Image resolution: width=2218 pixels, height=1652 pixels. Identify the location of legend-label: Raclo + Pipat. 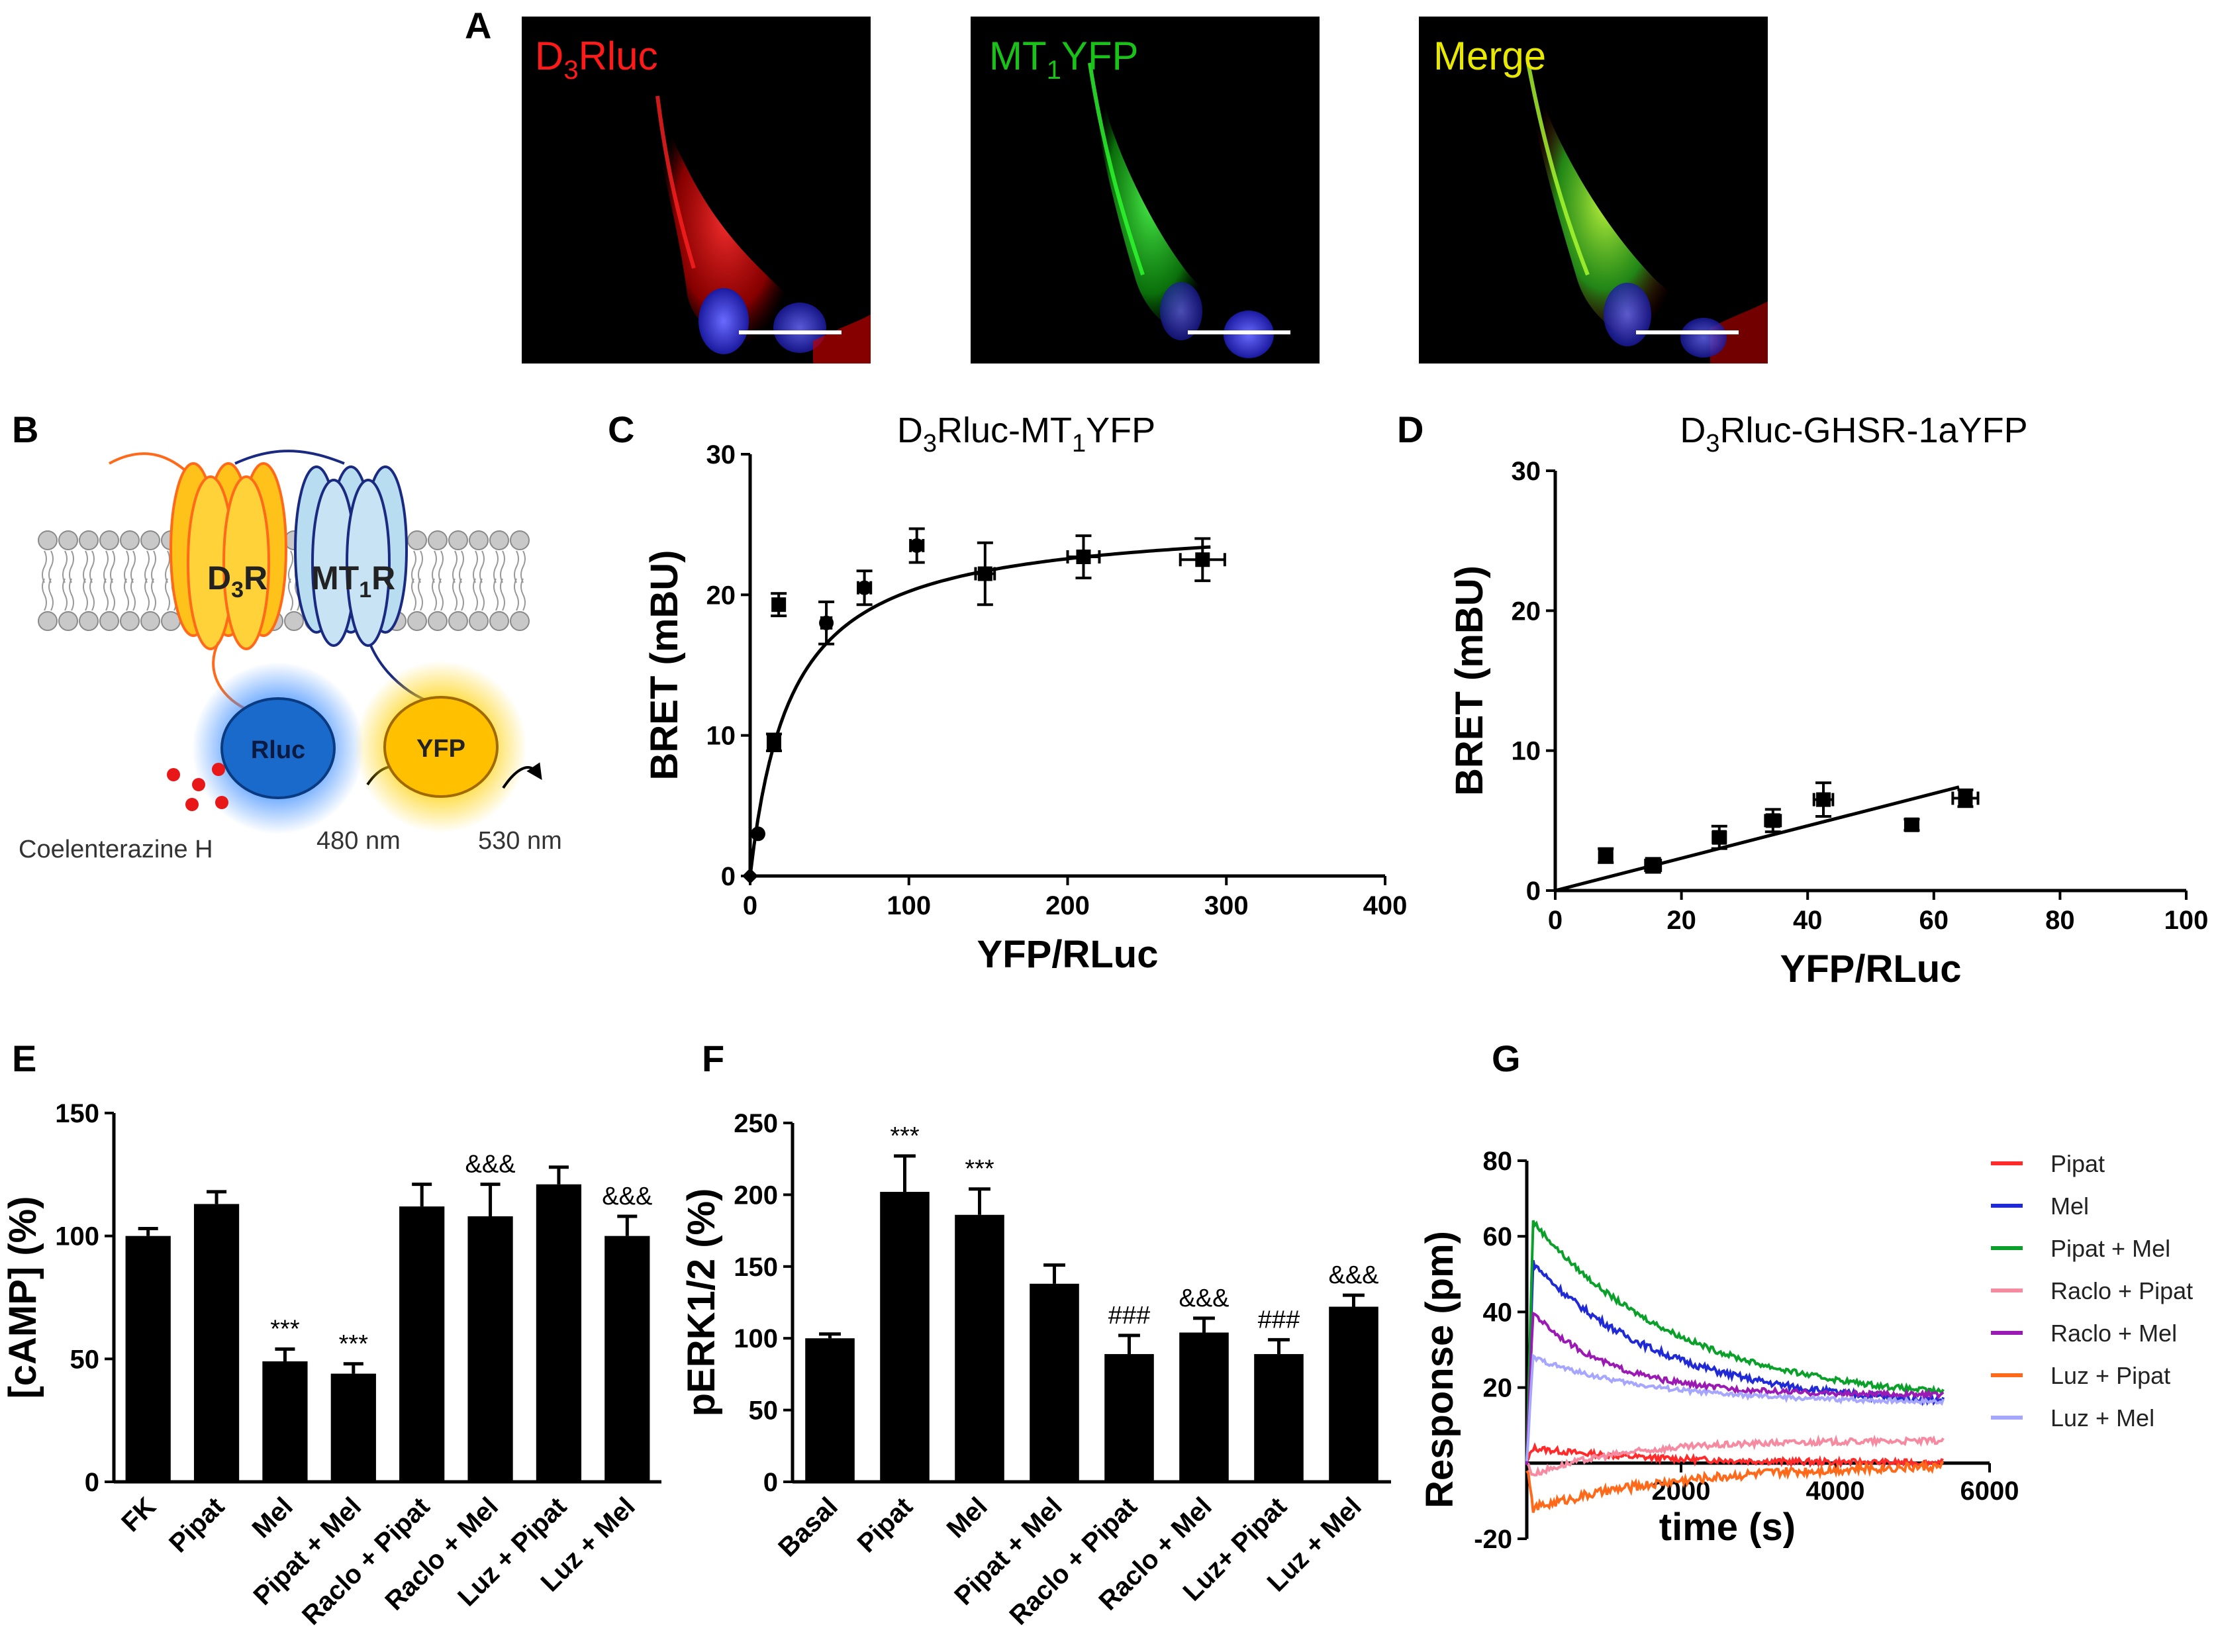
(2121, 1290).